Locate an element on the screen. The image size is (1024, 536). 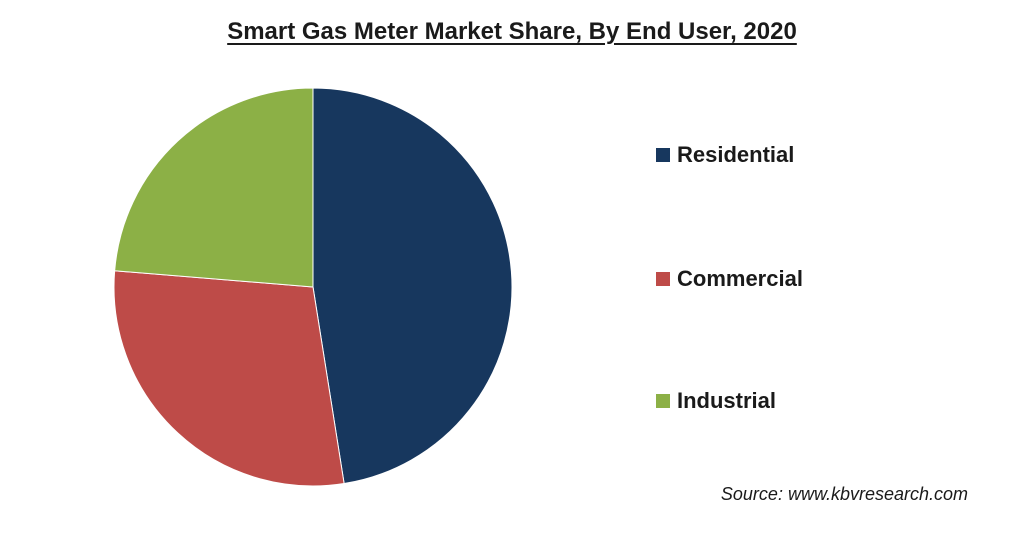
legend-label: Residential is located at coordinates (736, 154).